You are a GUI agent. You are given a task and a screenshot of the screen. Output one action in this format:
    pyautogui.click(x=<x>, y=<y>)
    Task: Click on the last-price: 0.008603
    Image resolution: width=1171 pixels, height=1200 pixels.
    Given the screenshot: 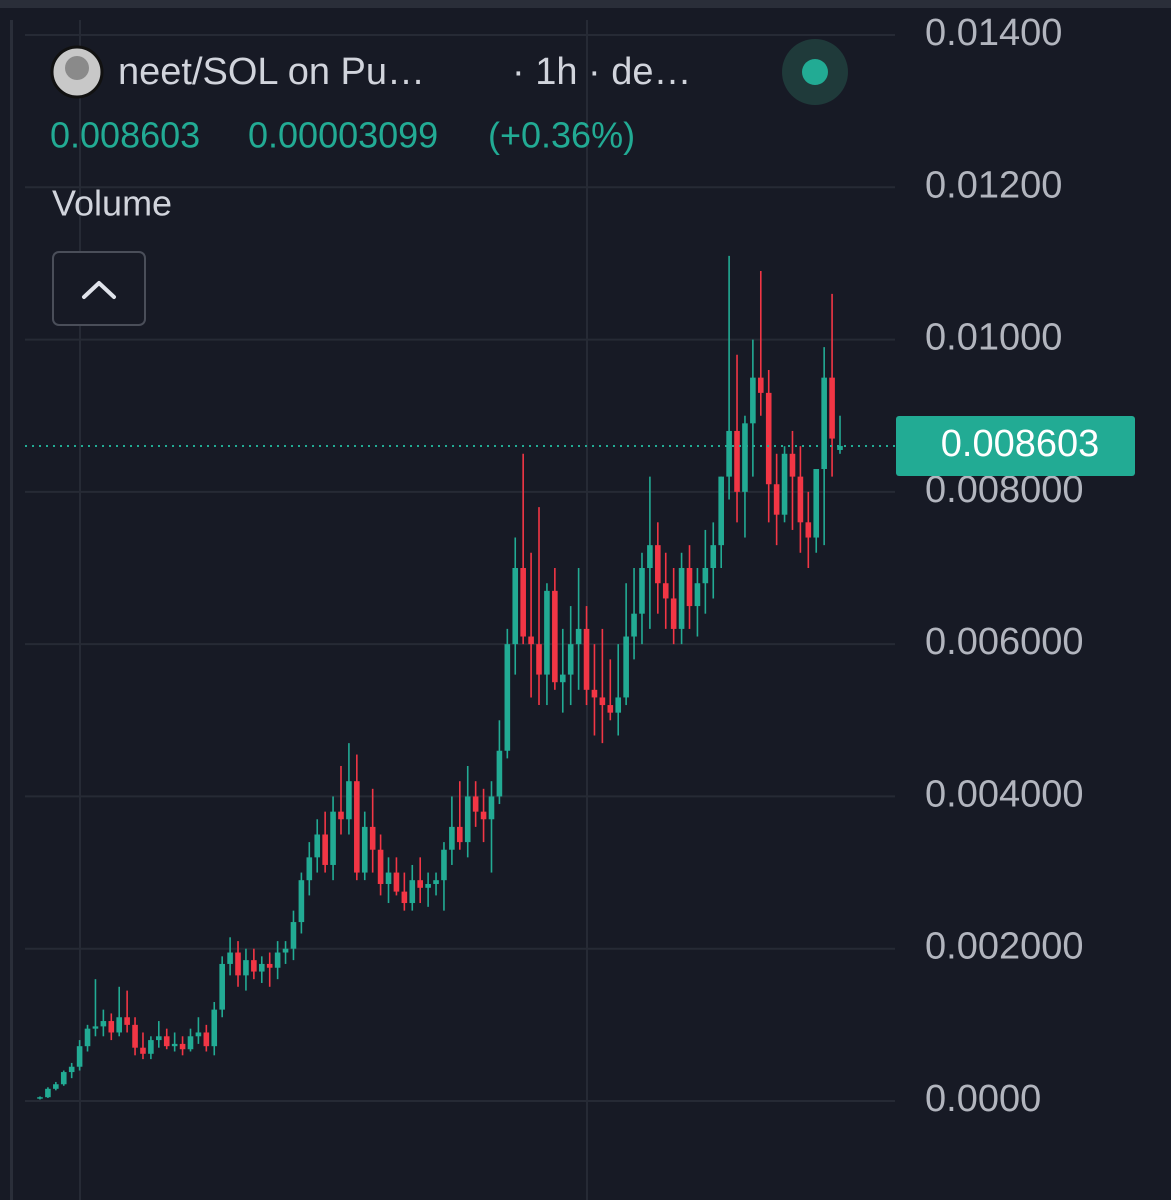 What is the action you would take?
    pyautogui.click(x=125, y=135)
    